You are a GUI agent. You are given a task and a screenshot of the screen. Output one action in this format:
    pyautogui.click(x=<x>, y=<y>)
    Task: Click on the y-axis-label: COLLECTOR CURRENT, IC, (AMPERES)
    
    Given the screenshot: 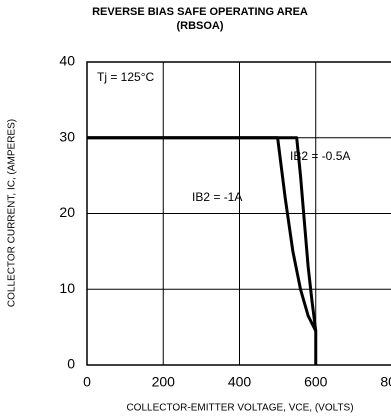 What is the action you would take?
    pyautogui.click(x=12, y=213)
    